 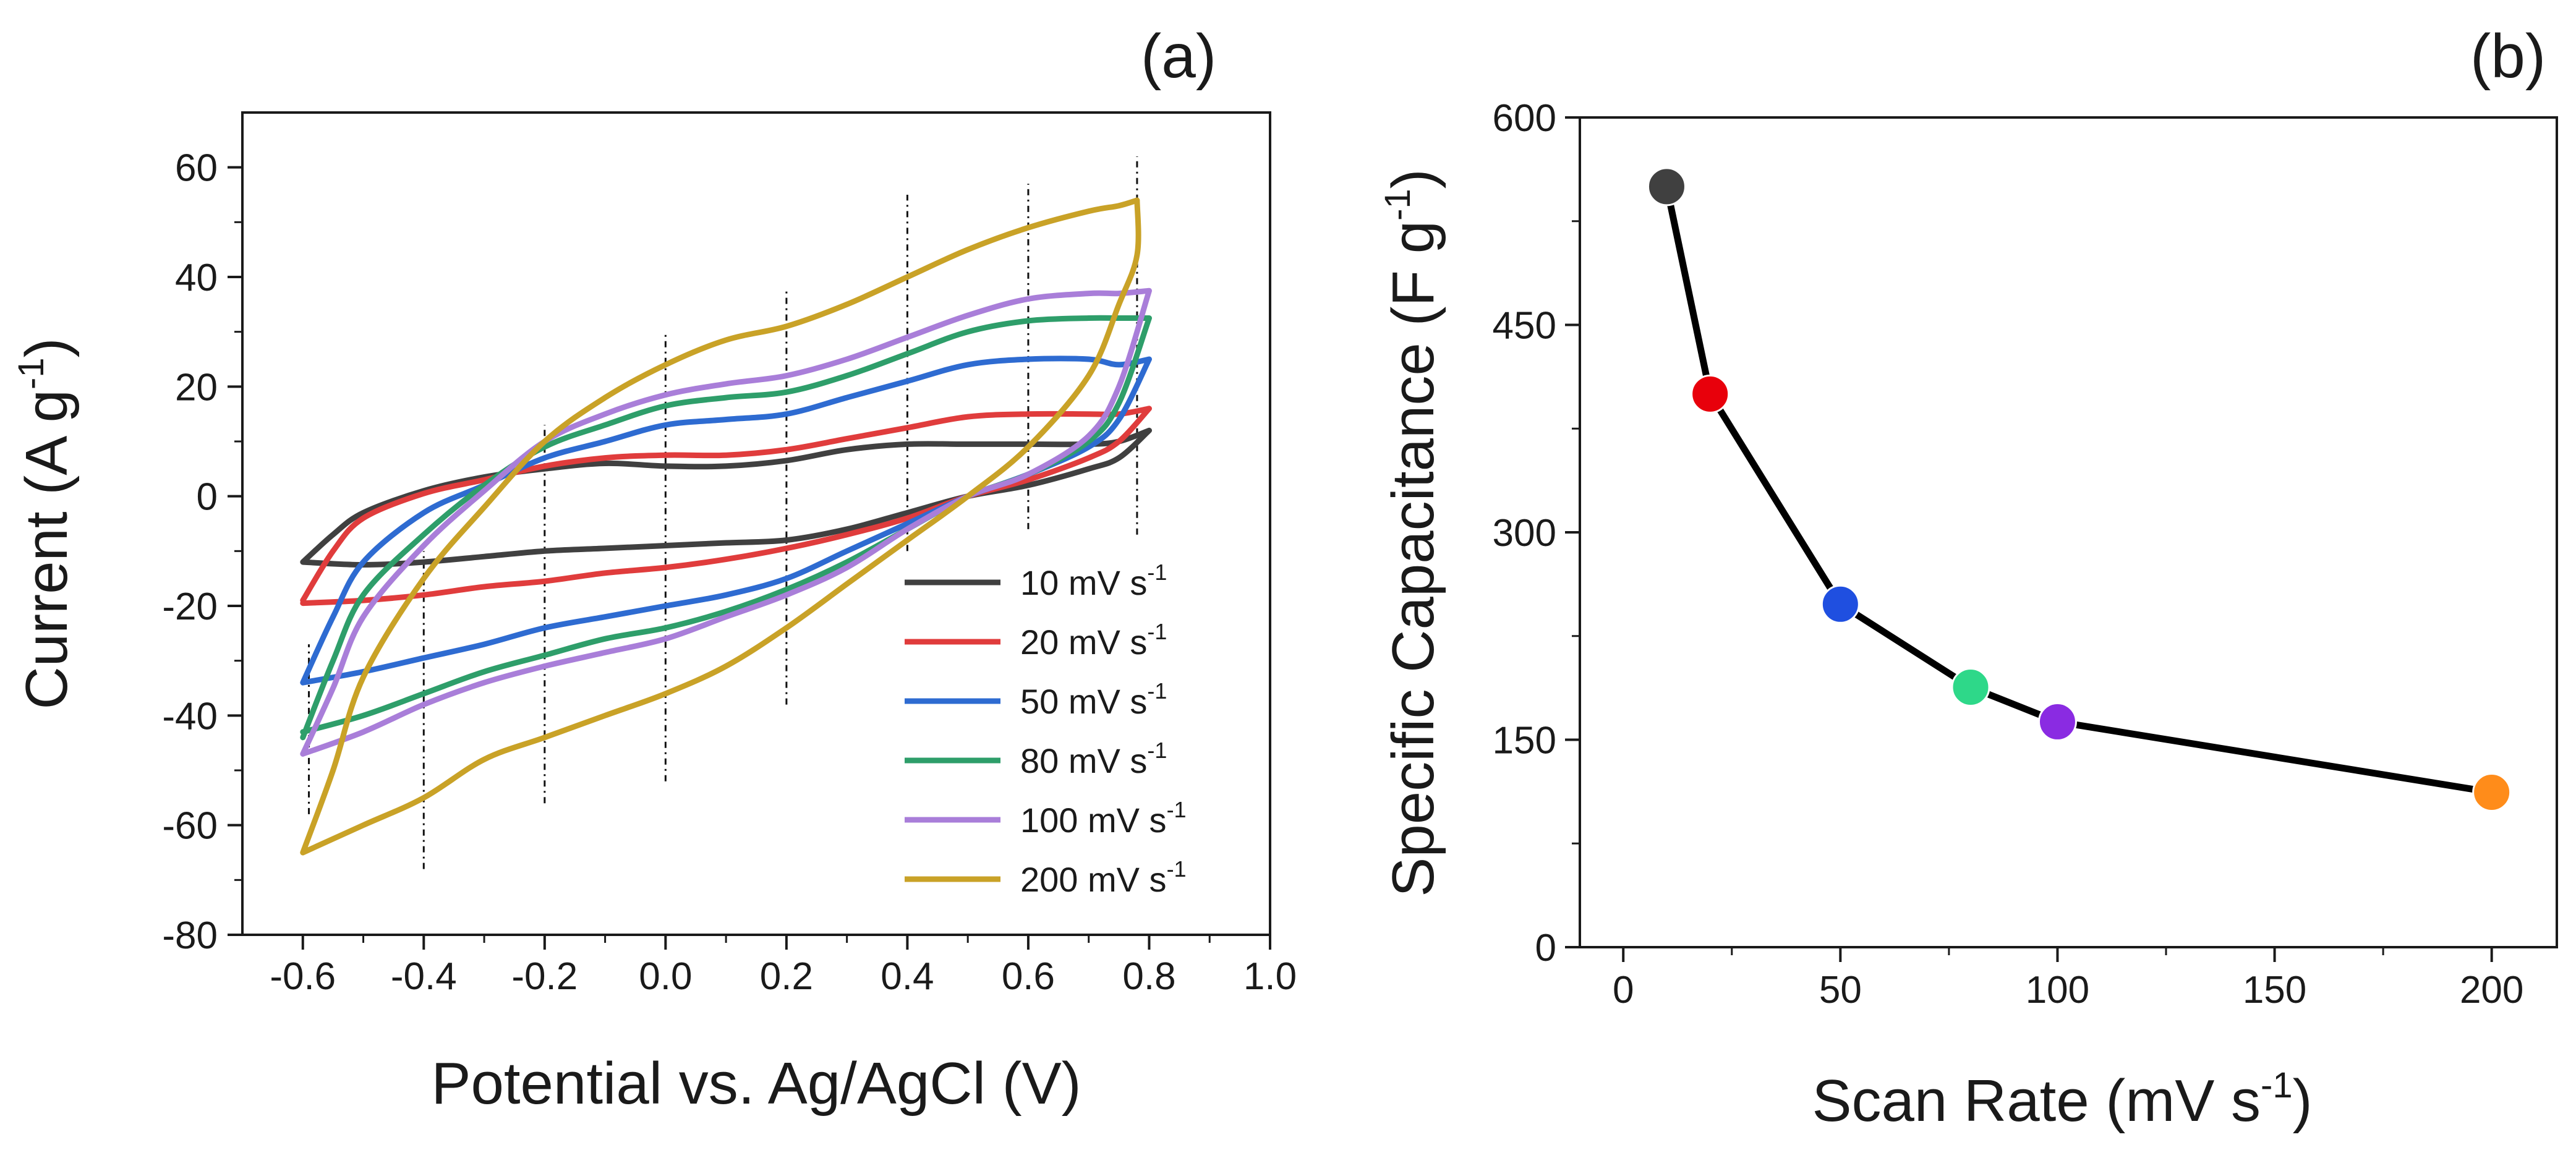 I want to click on legend-label-2: 50 mV s-1, so click(x=1093, y=699).